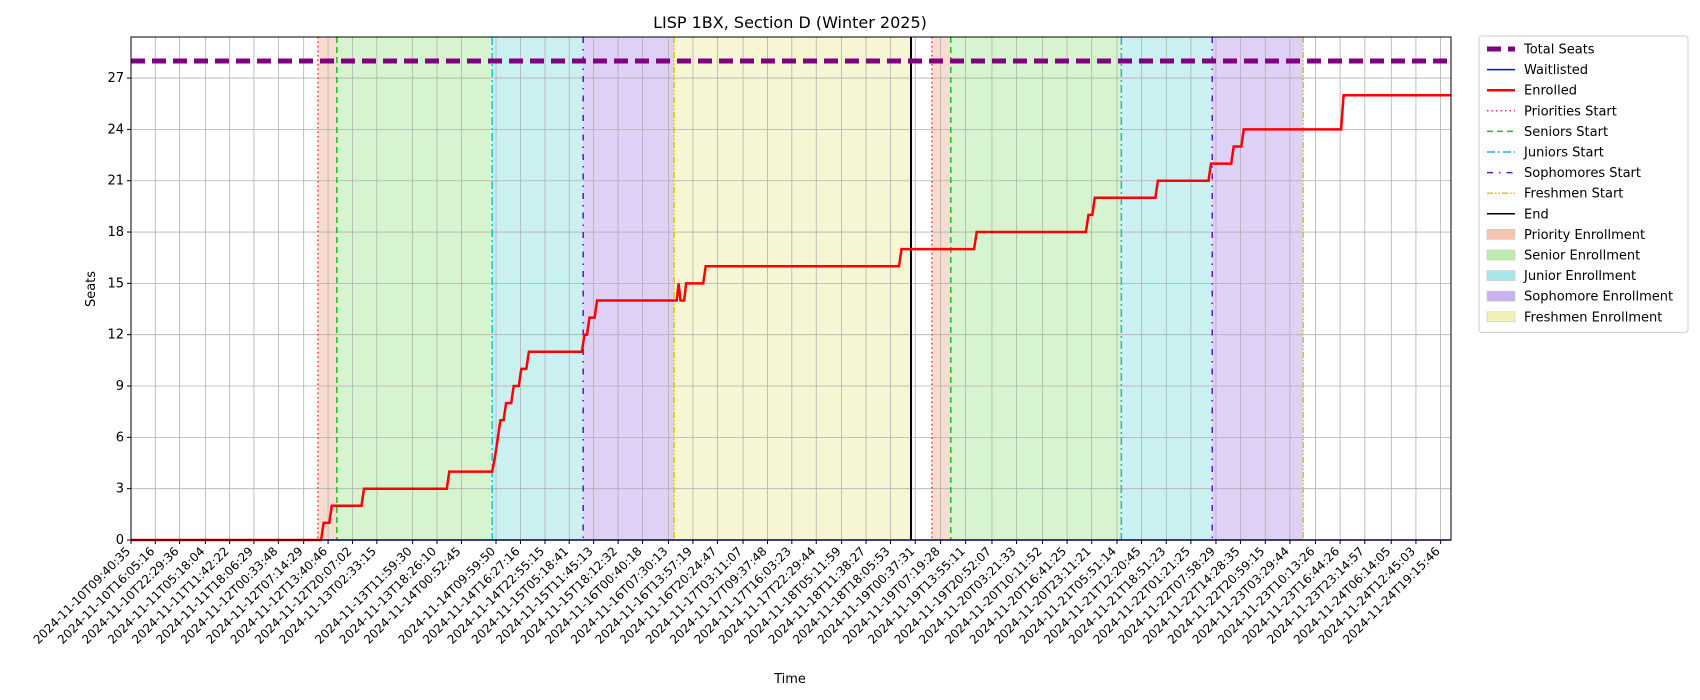  Describe the element at coordinates (120, 489) in the screenshot. I see `y-tick-label: 3` at that location.